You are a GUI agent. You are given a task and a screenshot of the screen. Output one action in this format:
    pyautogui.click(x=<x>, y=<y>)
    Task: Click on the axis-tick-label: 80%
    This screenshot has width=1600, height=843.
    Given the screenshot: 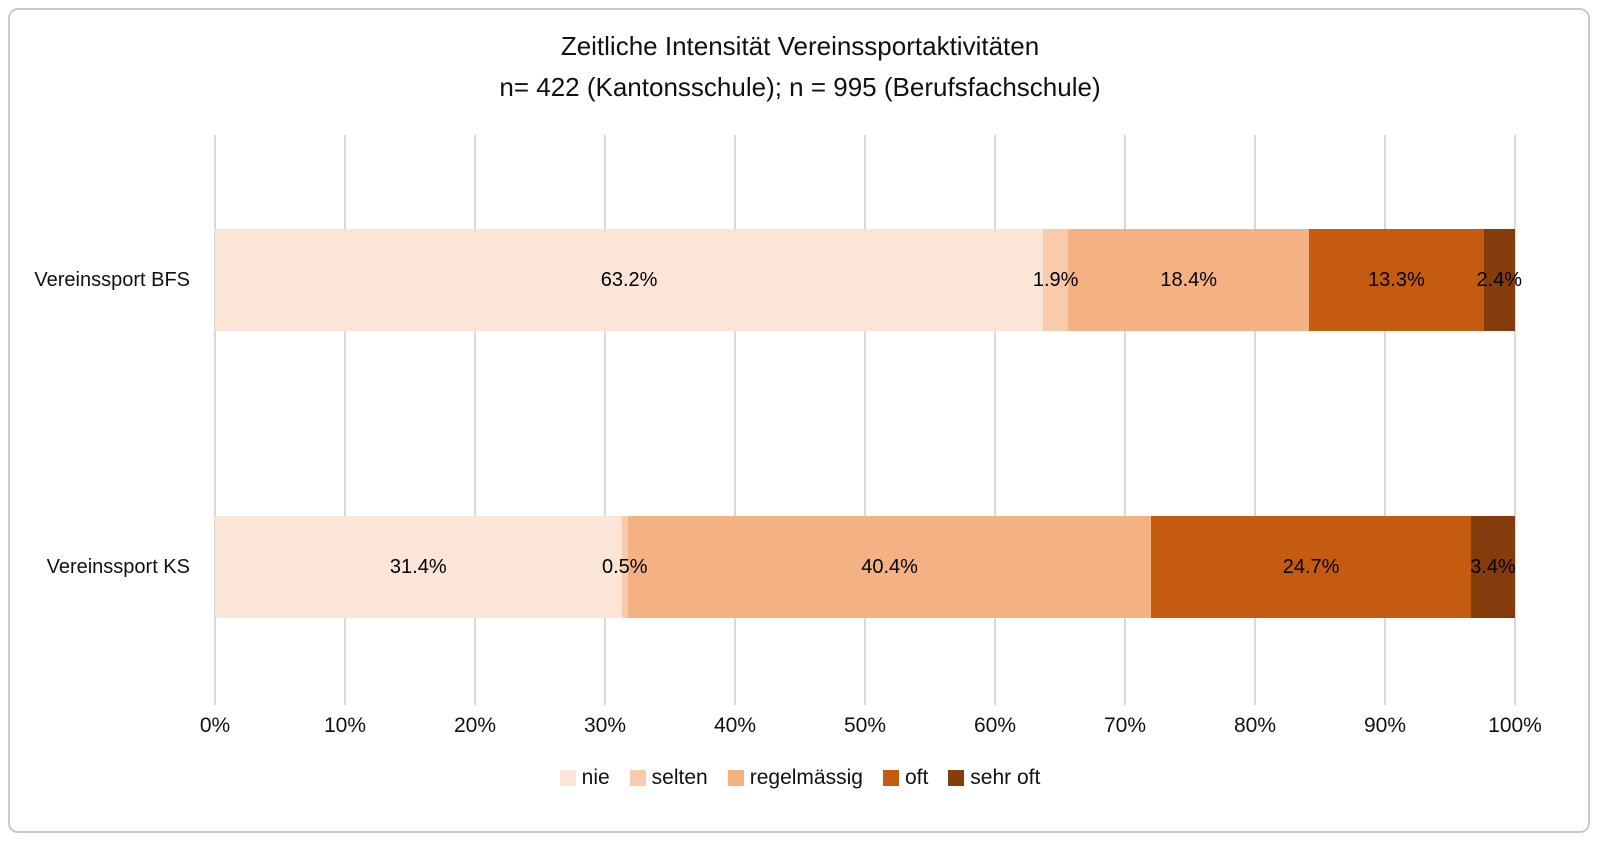 What is the action you would take?
    pyautogui.click(x=1255, y=725)
    